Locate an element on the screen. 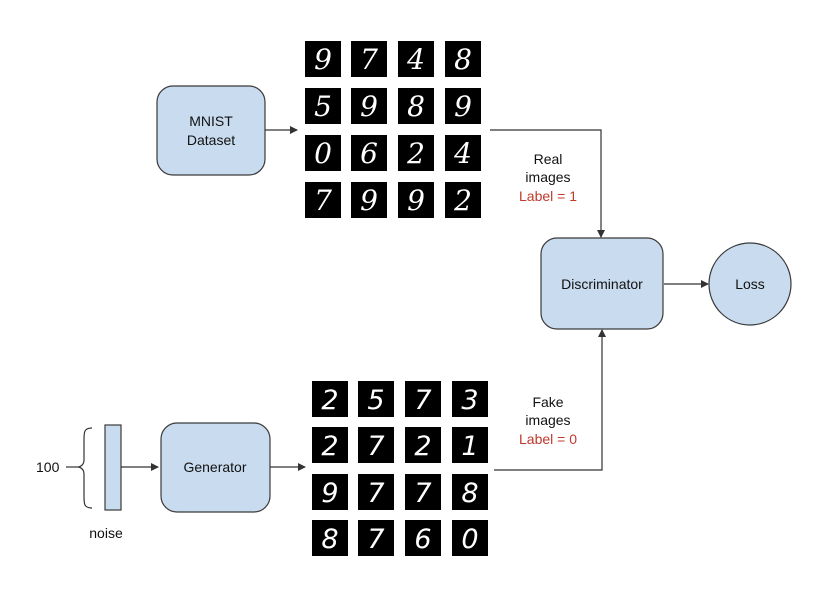  generator-label: Generator is located at coordinates (214, 467).